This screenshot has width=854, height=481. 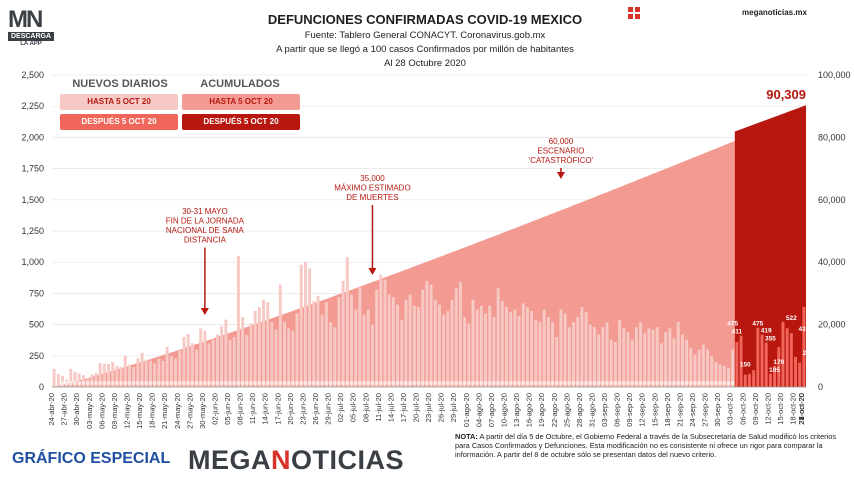 I want to click on site-url: meganoticias.mx, so click(x=774, y=12).